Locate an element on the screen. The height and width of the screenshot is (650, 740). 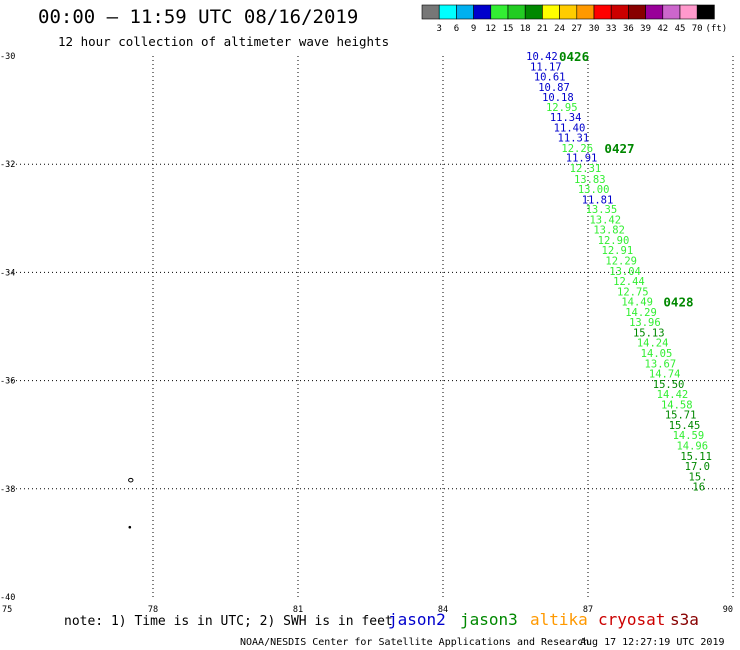
satellite-legend-item: jason3 is located at coordinates (489, 619).